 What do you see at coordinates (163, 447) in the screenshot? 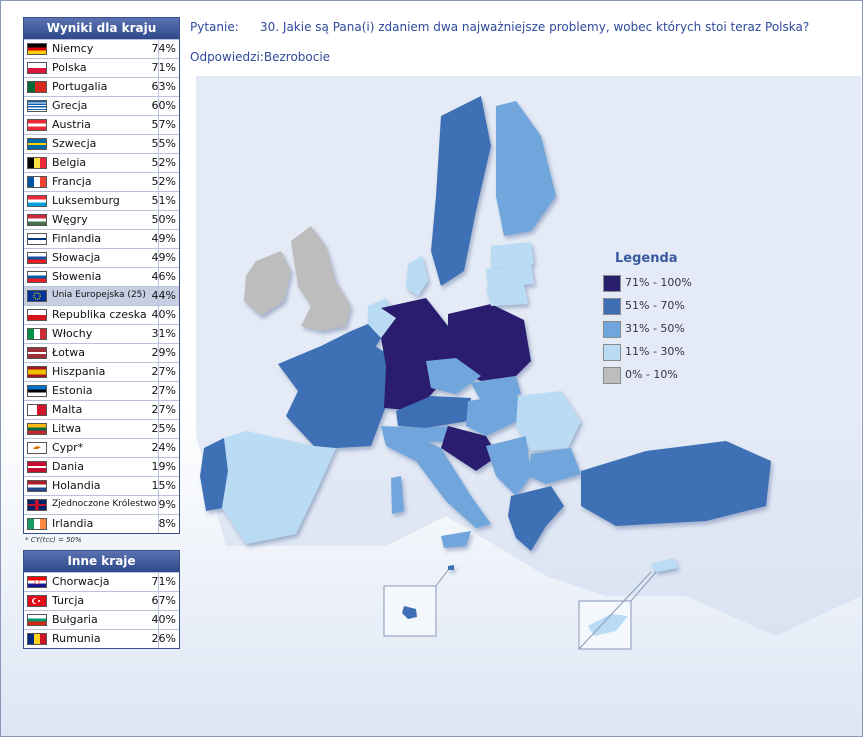
I see `country-value: 24%` at bounding box center [163, 447].